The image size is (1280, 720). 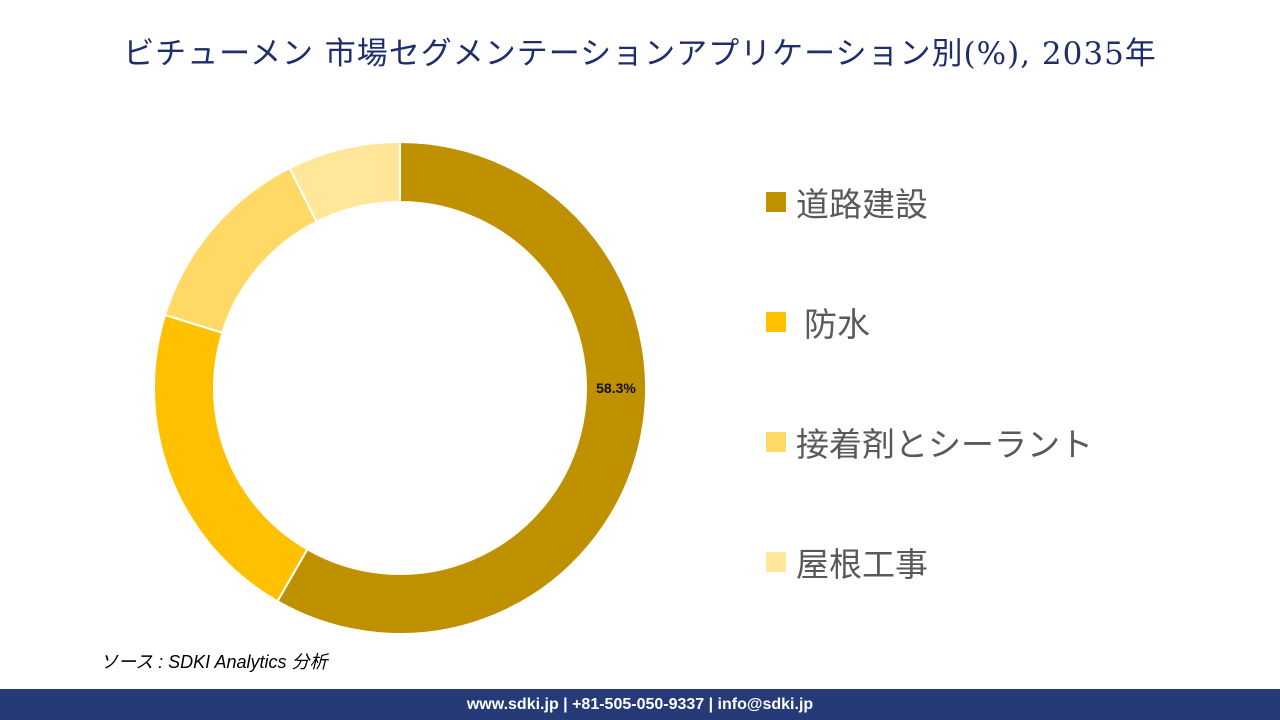 What do you see at coordinates (837, 324) in the screenshot?
I see `legend-label: 防水` at bounding box center [837, 324].